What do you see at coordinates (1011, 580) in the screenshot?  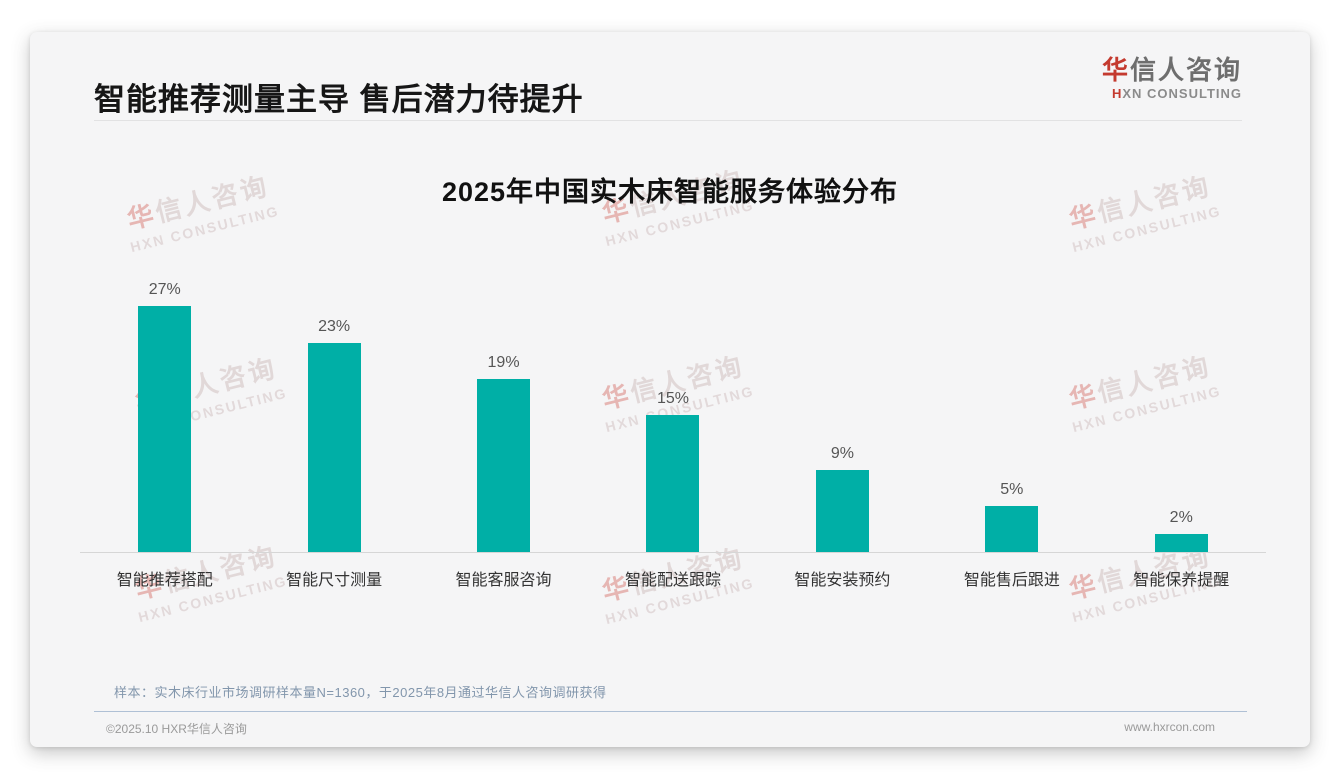 I see `category-label: 智能售后跟进` at bounding box center [1011, 580].